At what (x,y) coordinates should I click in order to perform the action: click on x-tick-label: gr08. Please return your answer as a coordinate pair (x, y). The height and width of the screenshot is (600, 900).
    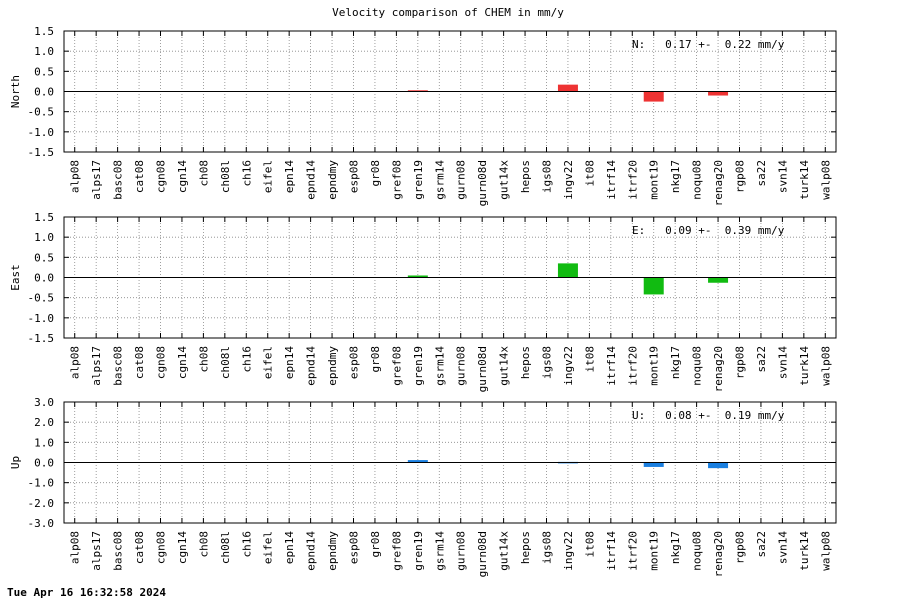
    Looking at the image, I should click on (375, 359).